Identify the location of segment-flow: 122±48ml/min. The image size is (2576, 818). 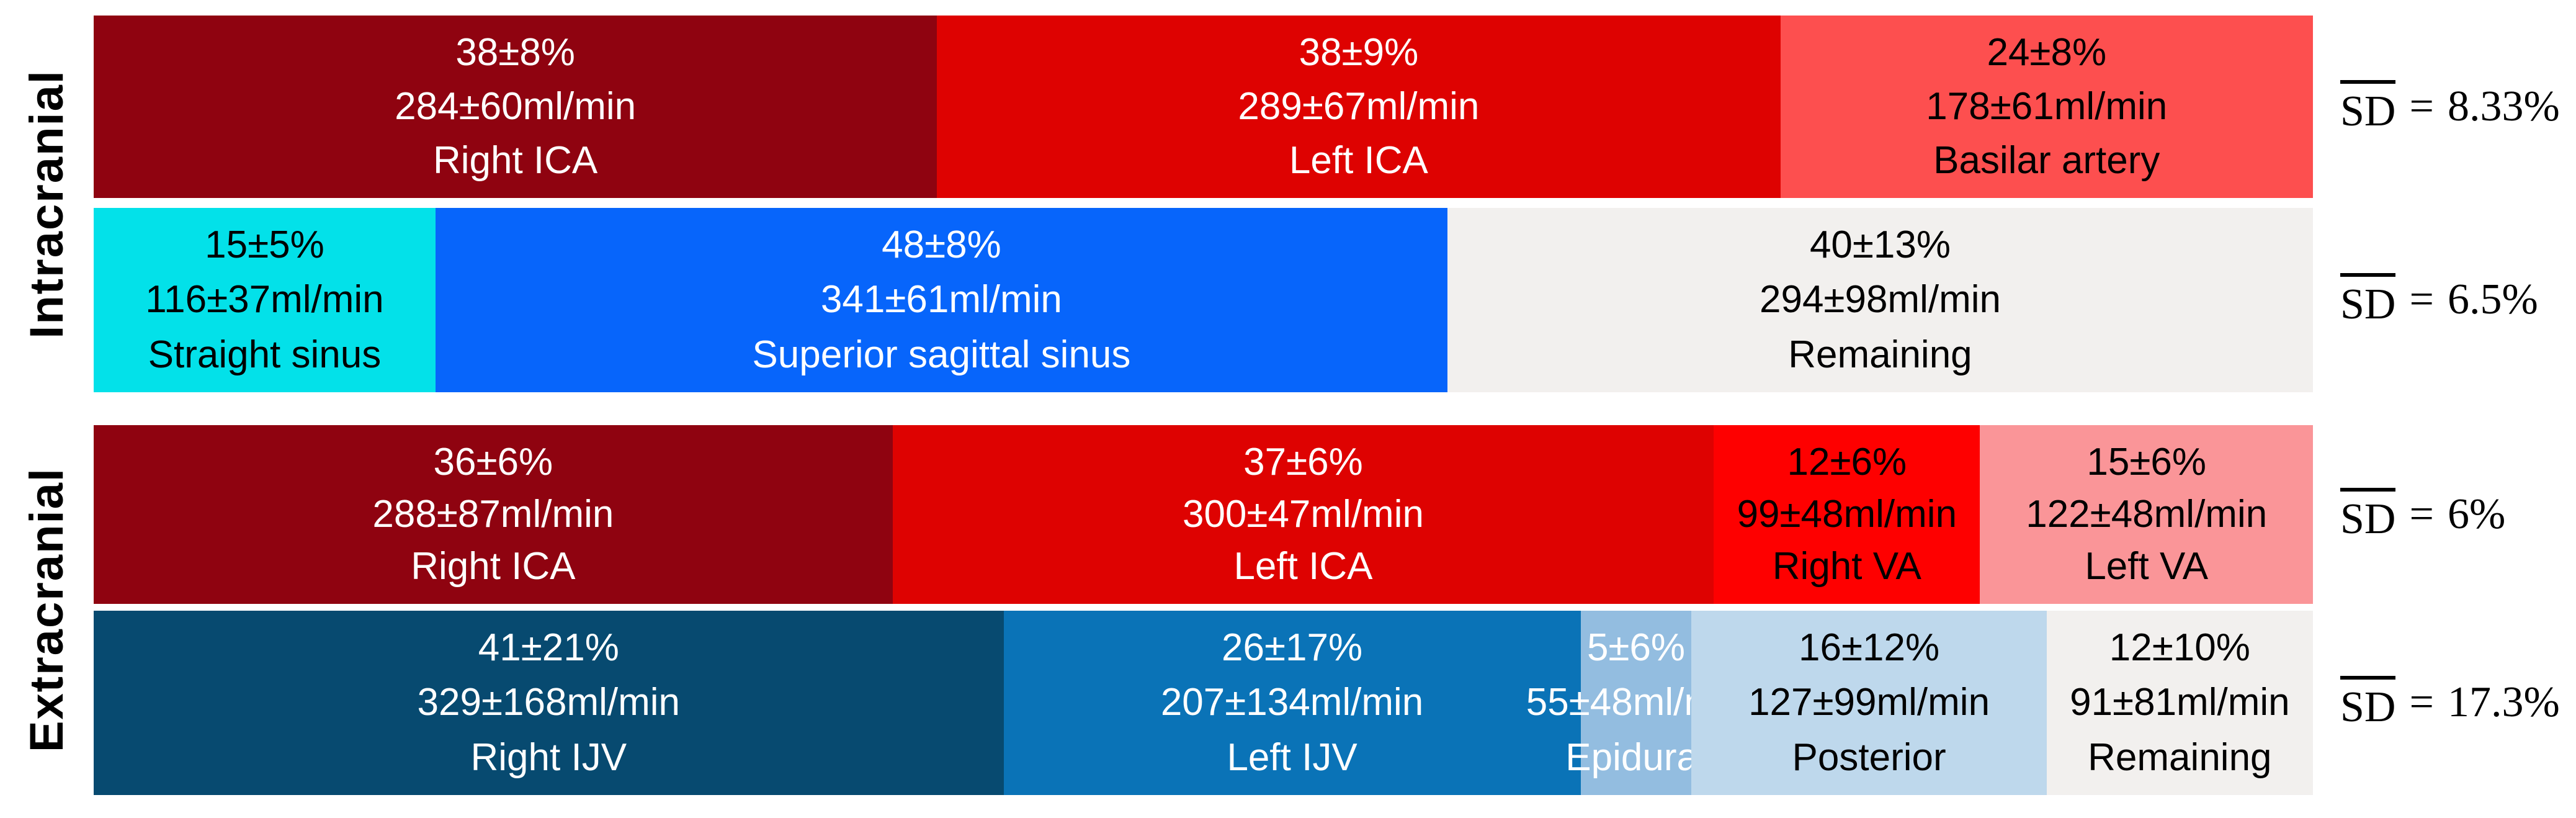
(2147, 514).